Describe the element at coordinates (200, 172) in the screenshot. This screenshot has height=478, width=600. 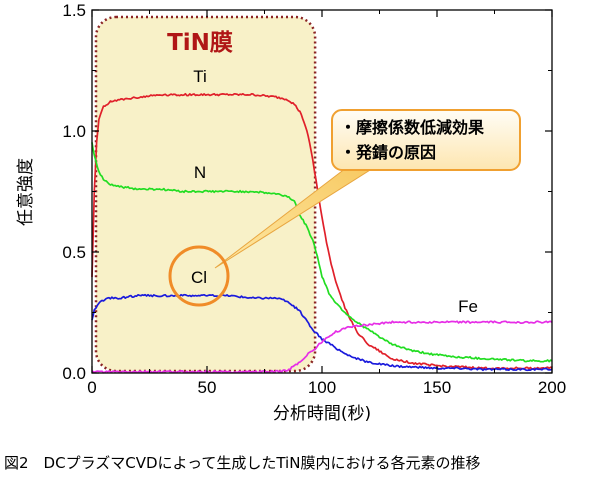
I see `series-label-n: N` at that location.